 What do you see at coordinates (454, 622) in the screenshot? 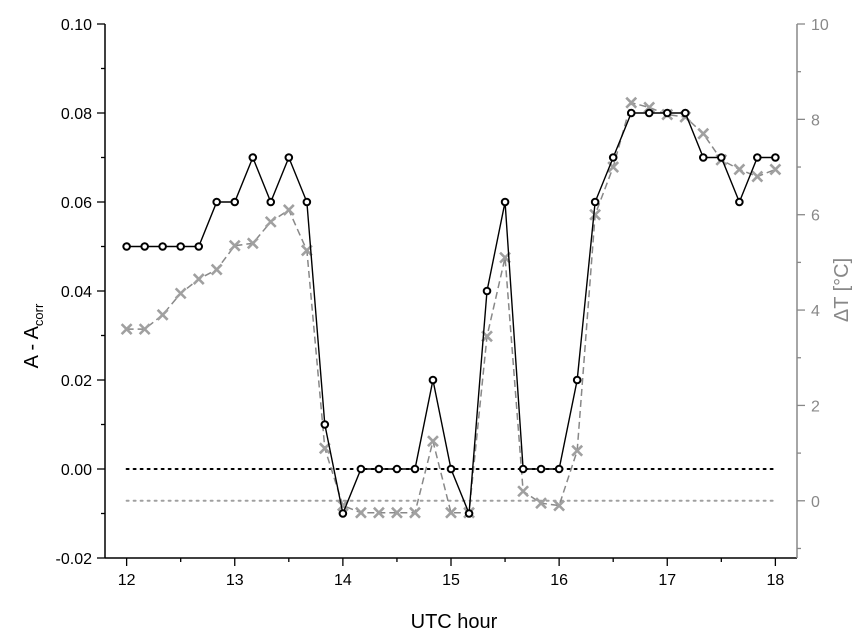
I see `x-axis-title: UTC hour` at bounding box center [454, 622].